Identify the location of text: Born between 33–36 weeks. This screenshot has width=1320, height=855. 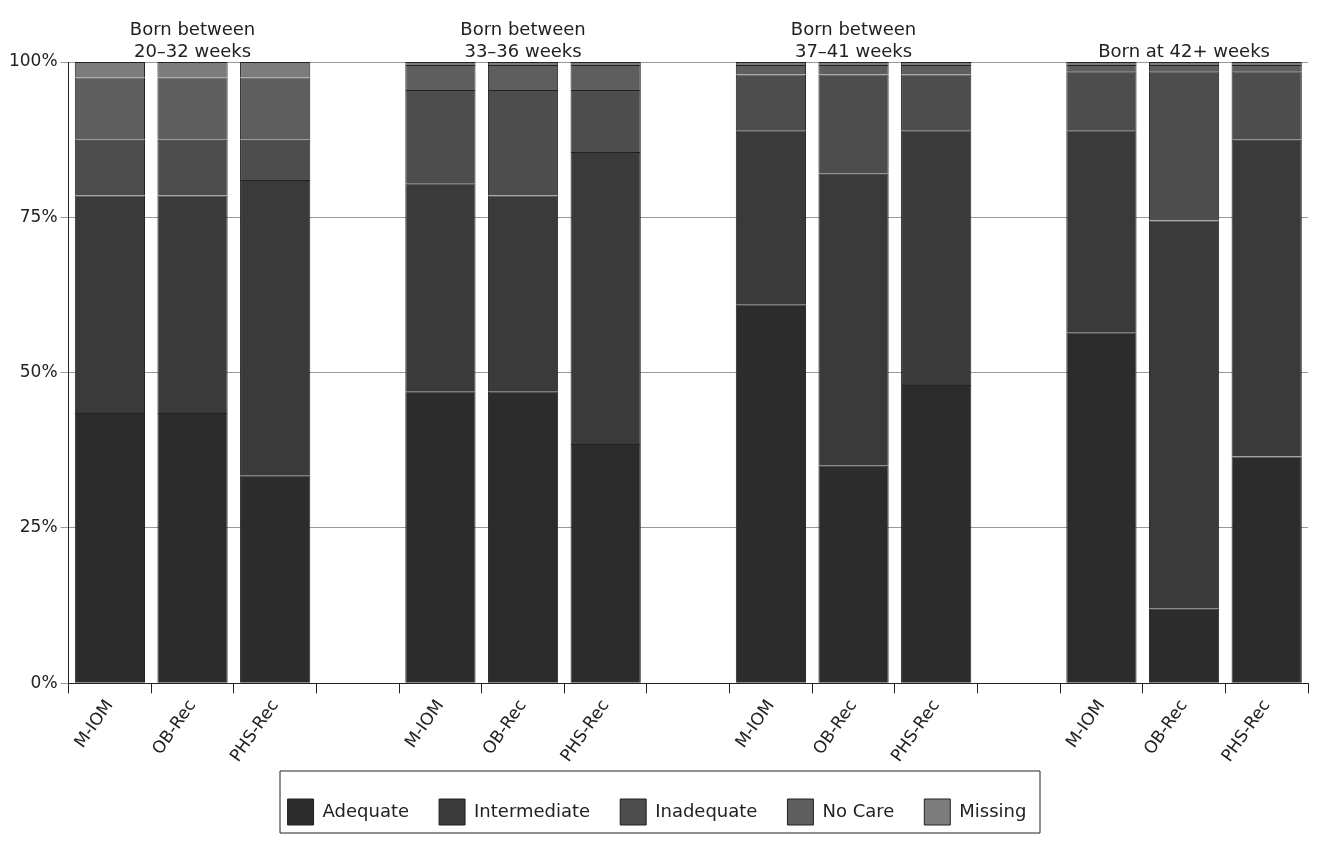
(523, 39).